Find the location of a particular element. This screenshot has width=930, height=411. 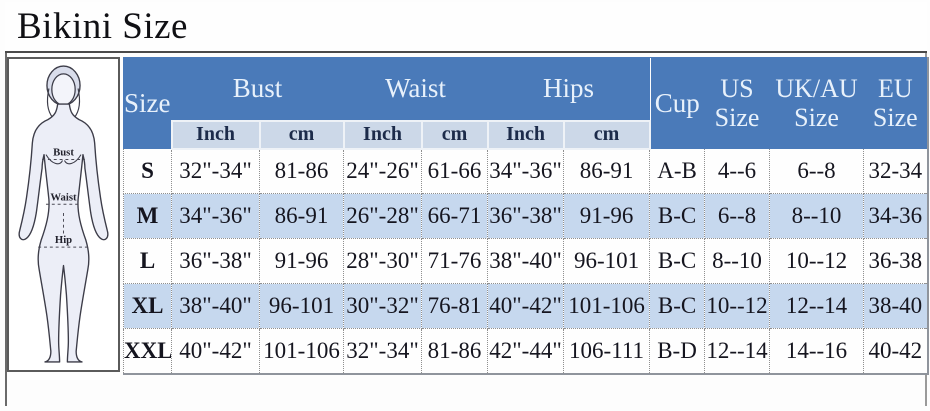

cell-bust-inch: 36"-38" is located at coordinates (215, 261).